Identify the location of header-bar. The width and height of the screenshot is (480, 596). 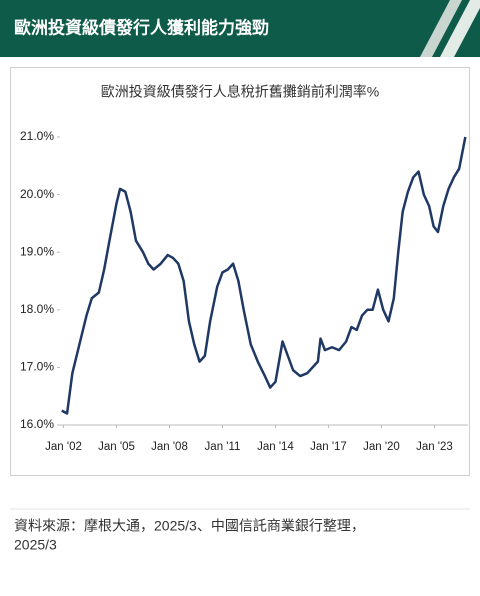
(240, 28).